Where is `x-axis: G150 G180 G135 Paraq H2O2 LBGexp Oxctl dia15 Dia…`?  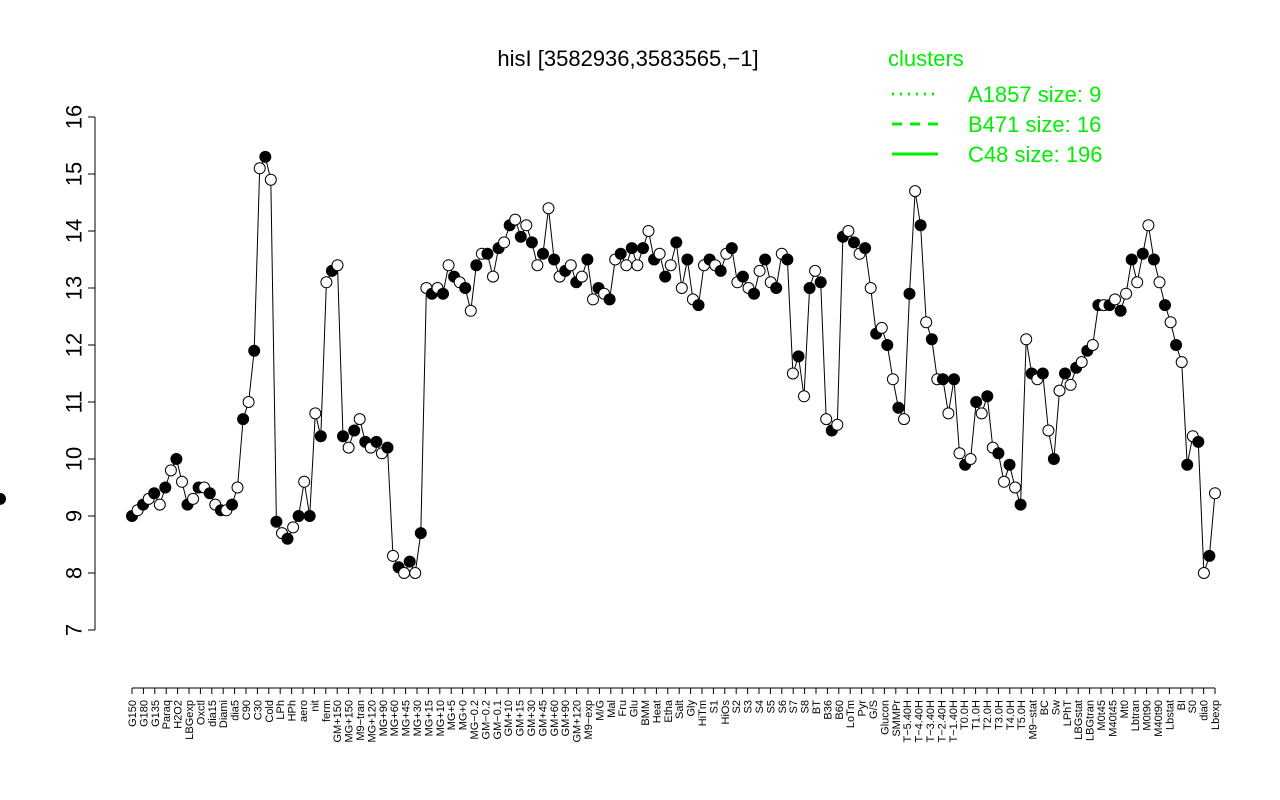
x-axis: G150 G180 G135 Paraq H2O2 LBGexp Oxctl dia15 Dia… is located at coordinates (674, 715).